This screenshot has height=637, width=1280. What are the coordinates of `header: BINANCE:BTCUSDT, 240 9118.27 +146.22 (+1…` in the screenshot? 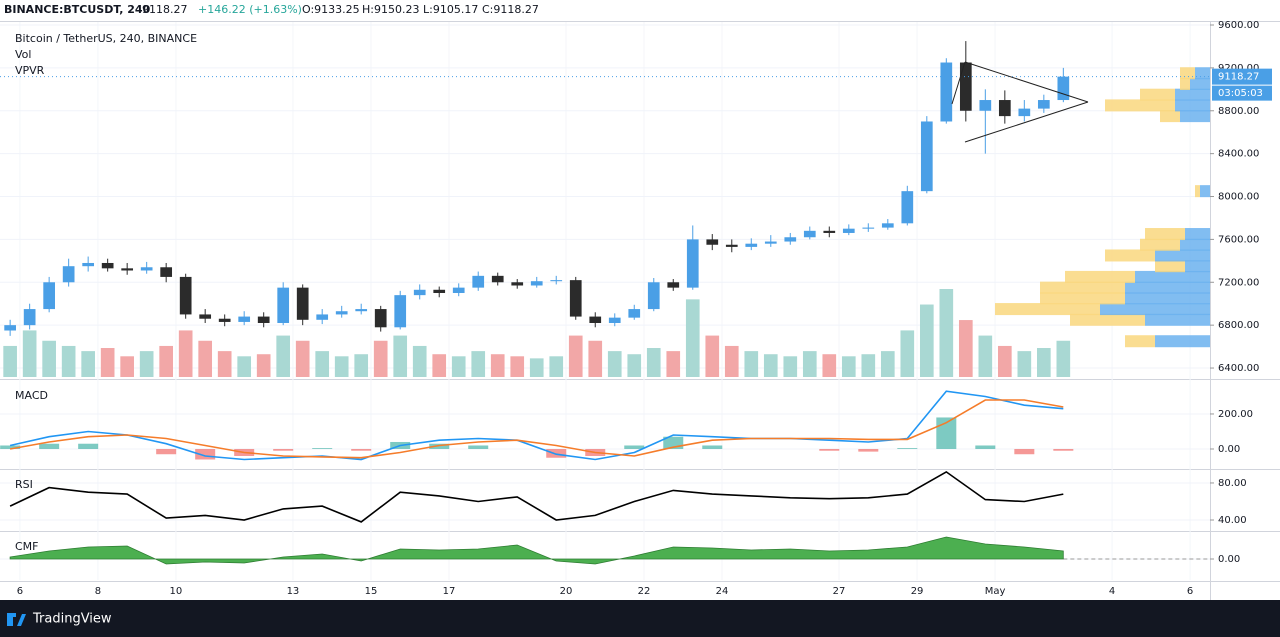 It's located at (271, 9).